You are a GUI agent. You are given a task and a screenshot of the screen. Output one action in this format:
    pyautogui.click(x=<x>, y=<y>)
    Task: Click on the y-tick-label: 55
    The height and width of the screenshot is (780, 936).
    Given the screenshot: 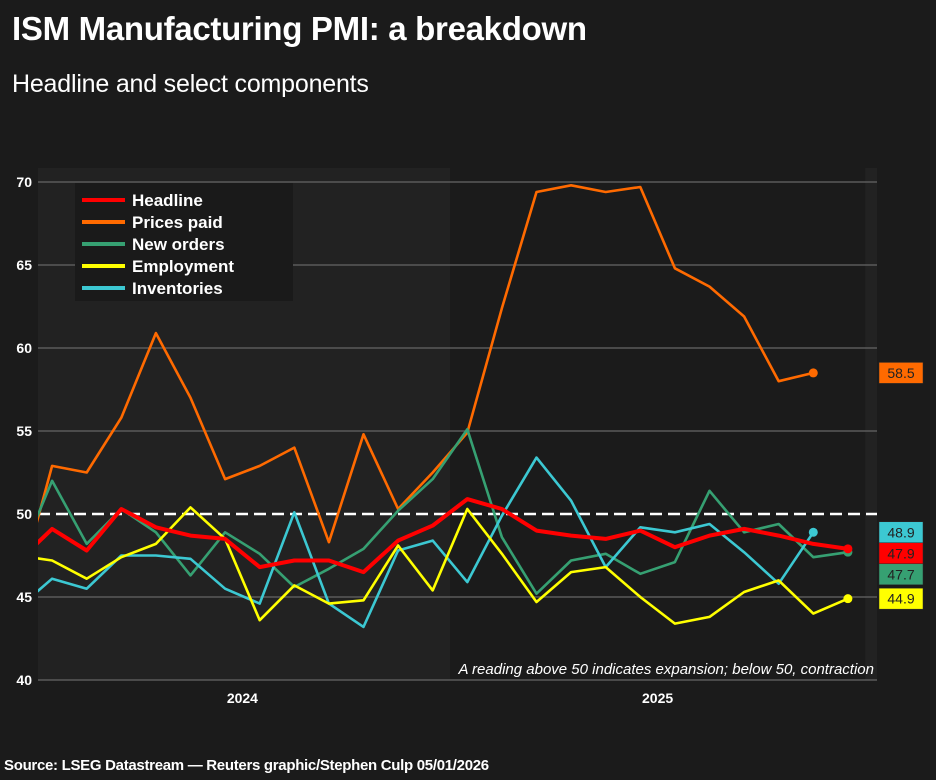 What is the action you would take?
    pyautogui.click(x=24, y=431)
    